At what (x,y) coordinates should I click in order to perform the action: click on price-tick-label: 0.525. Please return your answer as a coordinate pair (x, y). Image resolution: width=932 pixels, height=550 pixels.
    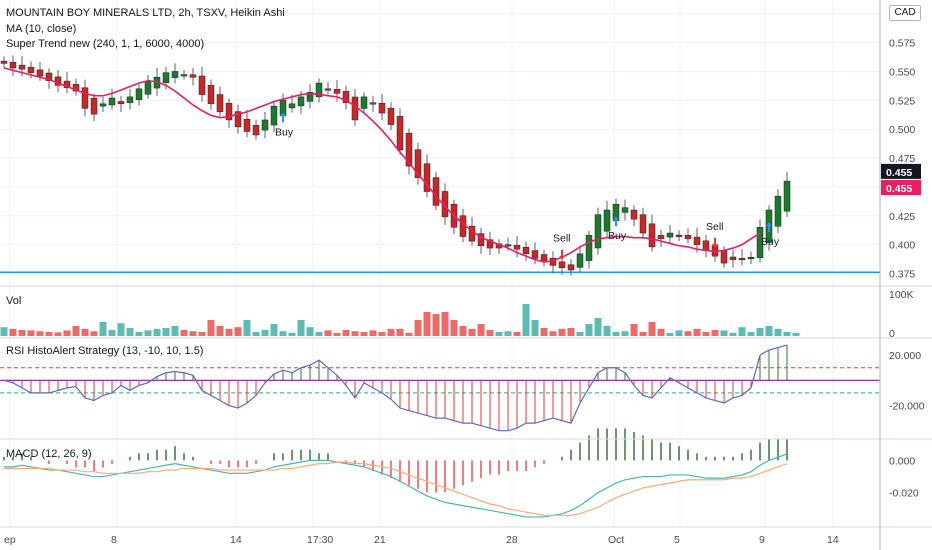
    Looking at the image, I should click on (902, 101).